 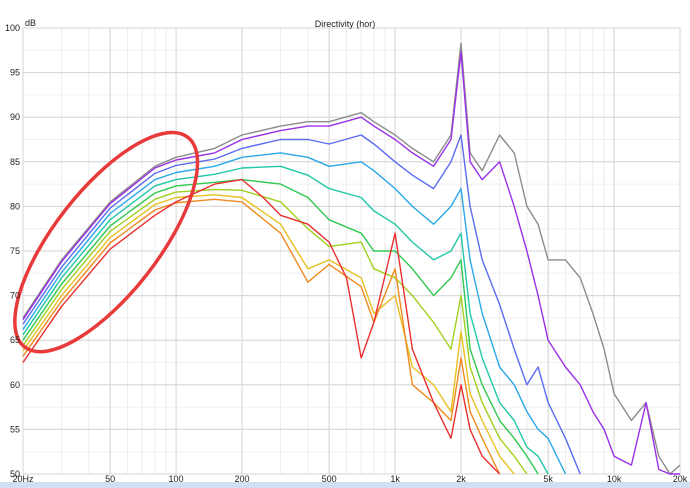 What do you see at coordinates (15, 474) in the screenshot?
I see `y-tick-label: 50` at bounding box center [15, 474].